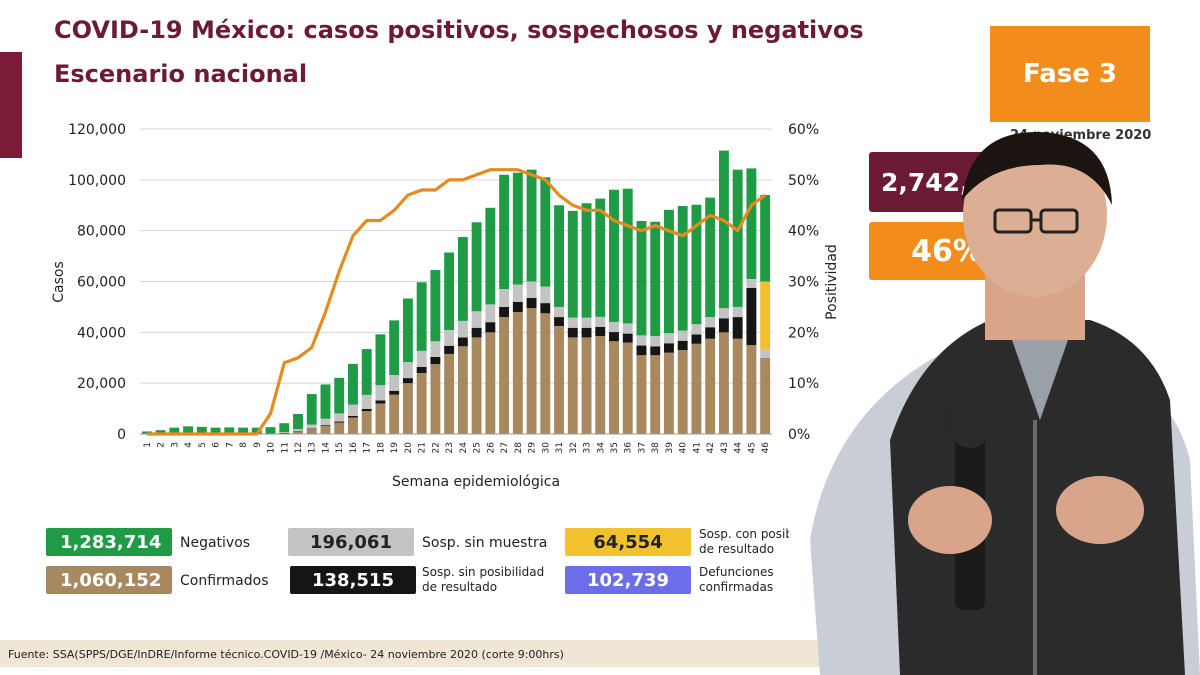 The image size is (1200, 675). I want to click on x-tick-label: 36, so click(629, 448).